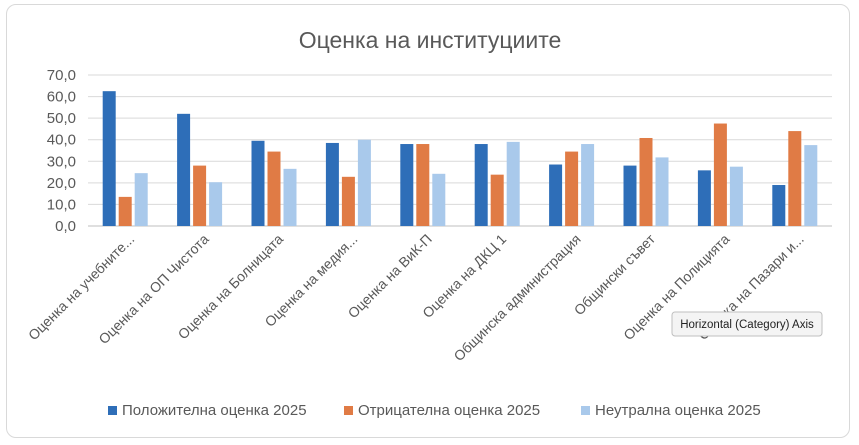  What do you see at coordinates (61, 97) in the screenshot?
I see `y-tick-label: 60,0` at bounding box center [61, 97].